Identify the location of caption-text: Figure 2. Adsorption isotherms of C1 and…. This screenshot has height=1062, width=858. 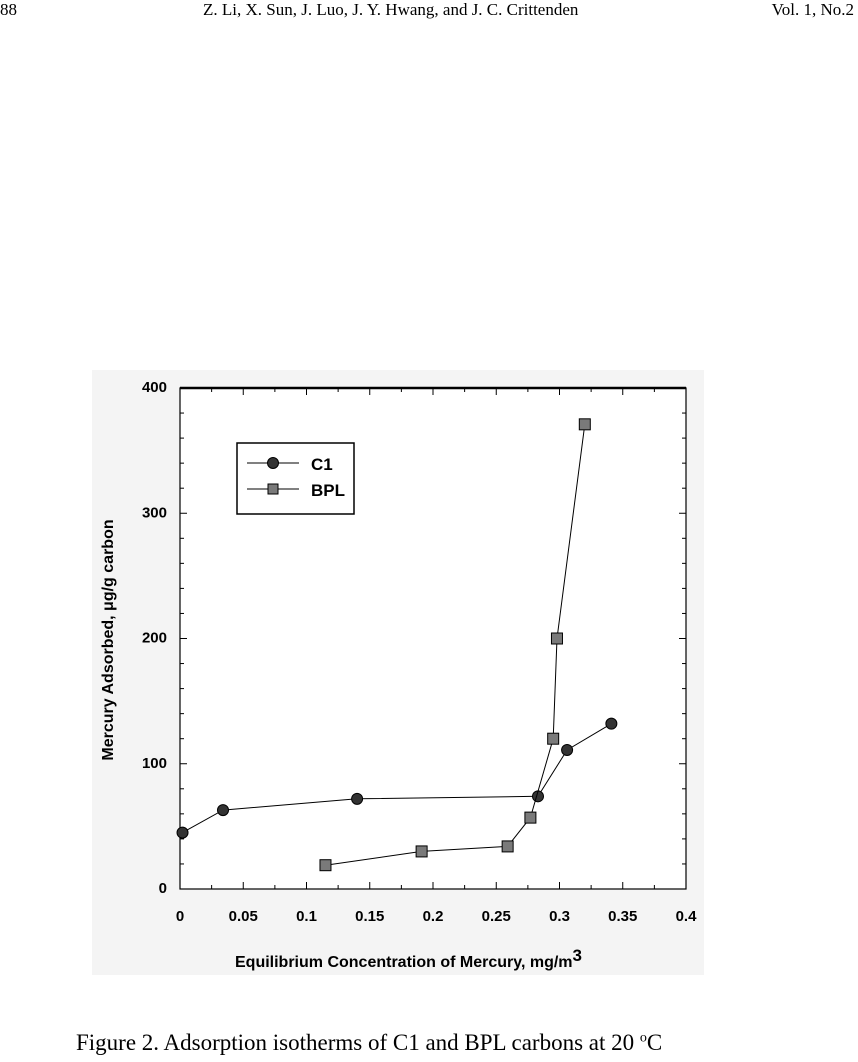
(355, 1042).